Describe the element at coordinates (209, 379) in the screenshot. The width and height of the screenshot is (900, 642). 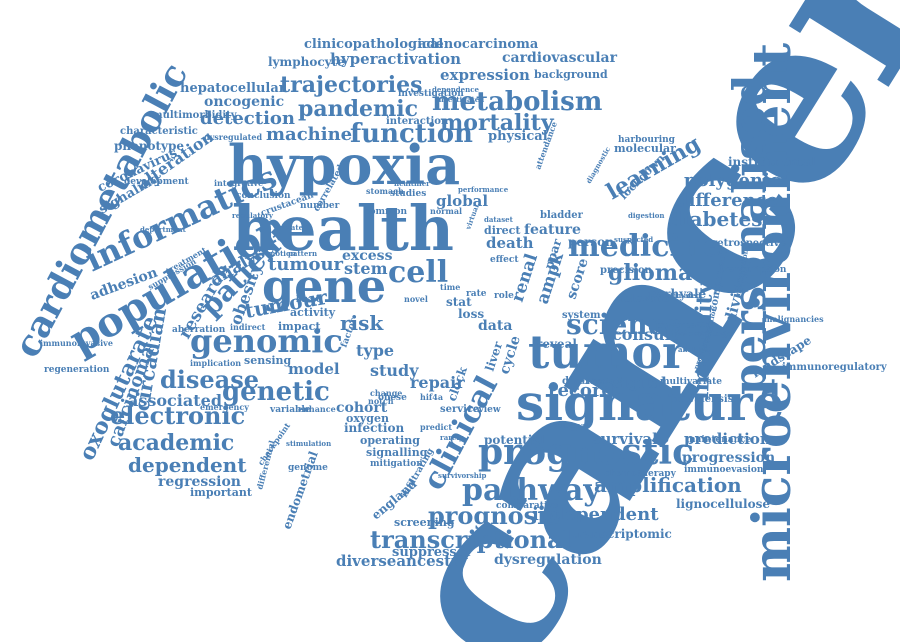
I see `word-disease: disease` at that location.